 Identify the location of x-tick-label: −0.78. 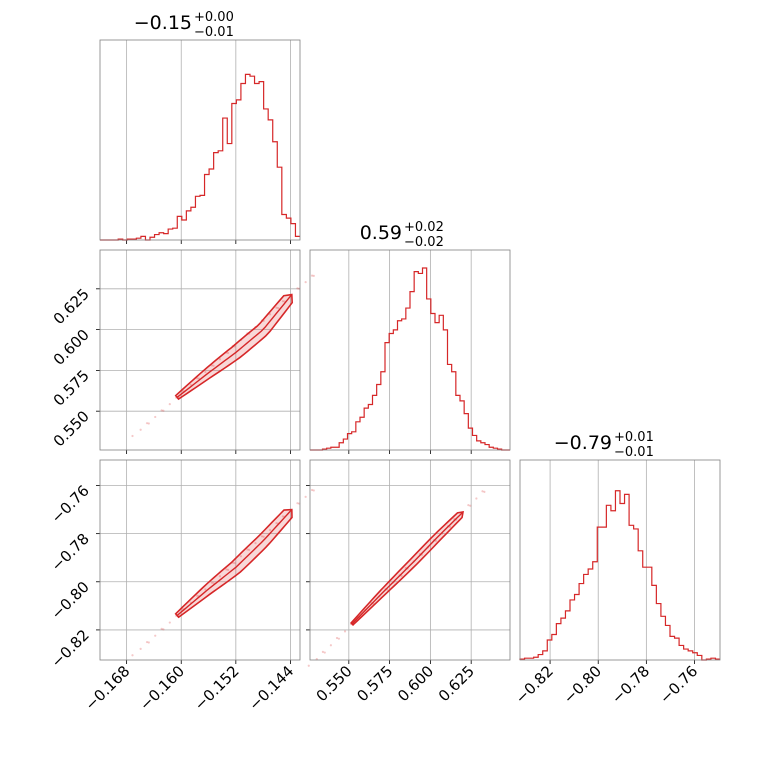
(630, 684).